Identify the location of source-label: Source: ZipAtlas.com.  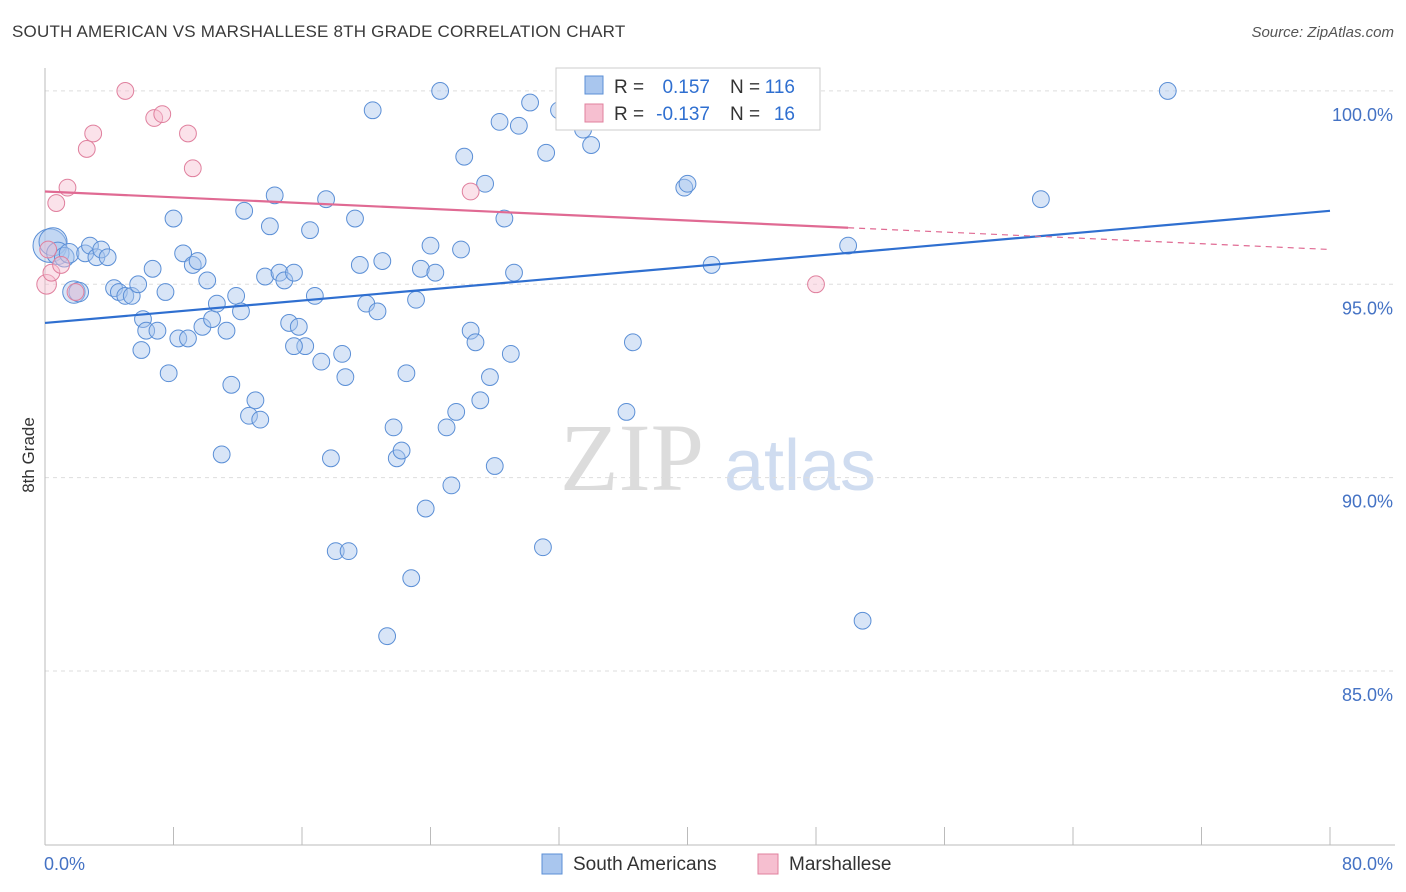
(1322, 32).